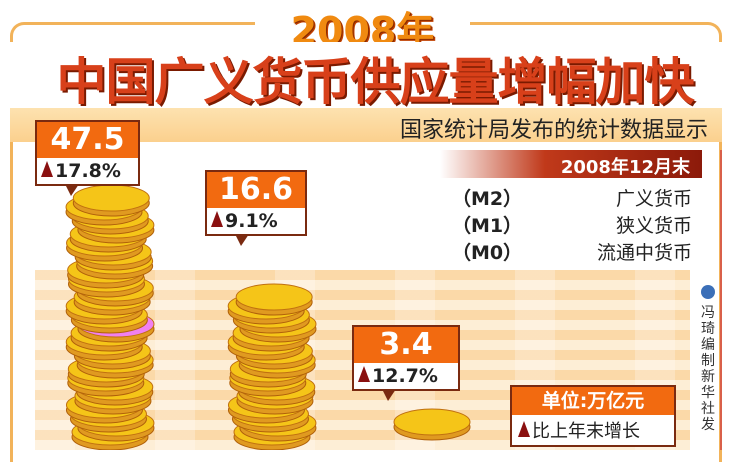  I want to click on value-label-m0: 3.4, so click(406, 345).